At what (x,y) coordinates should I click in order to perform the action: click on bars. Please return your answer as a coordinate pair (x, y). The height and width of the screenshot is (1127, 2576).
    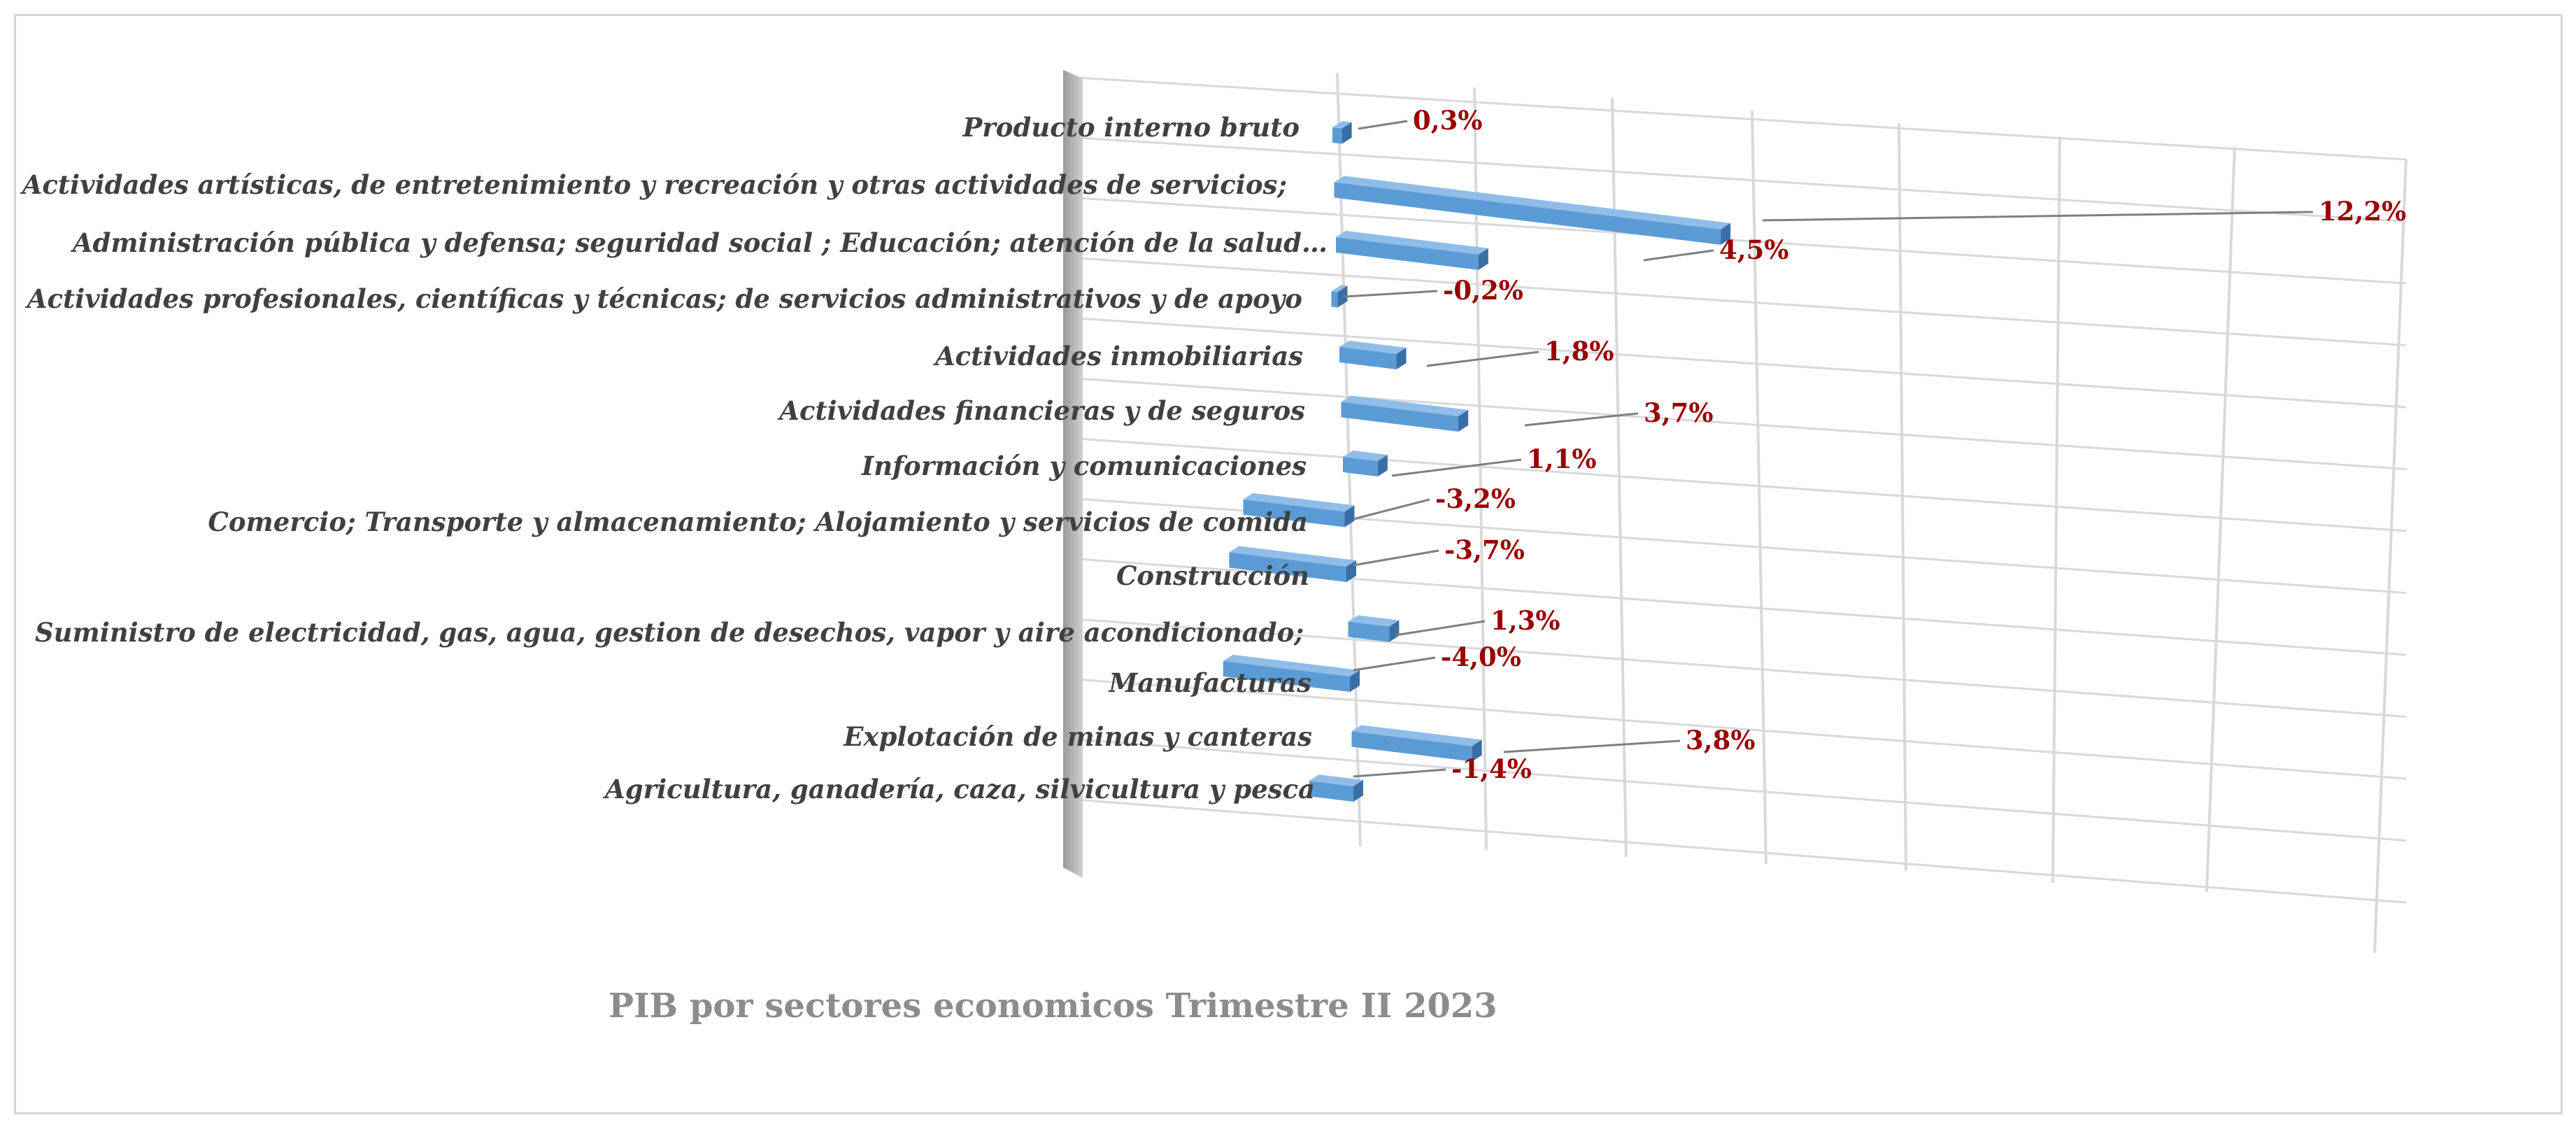
    Looking at the image, I should click on (1477, 461).